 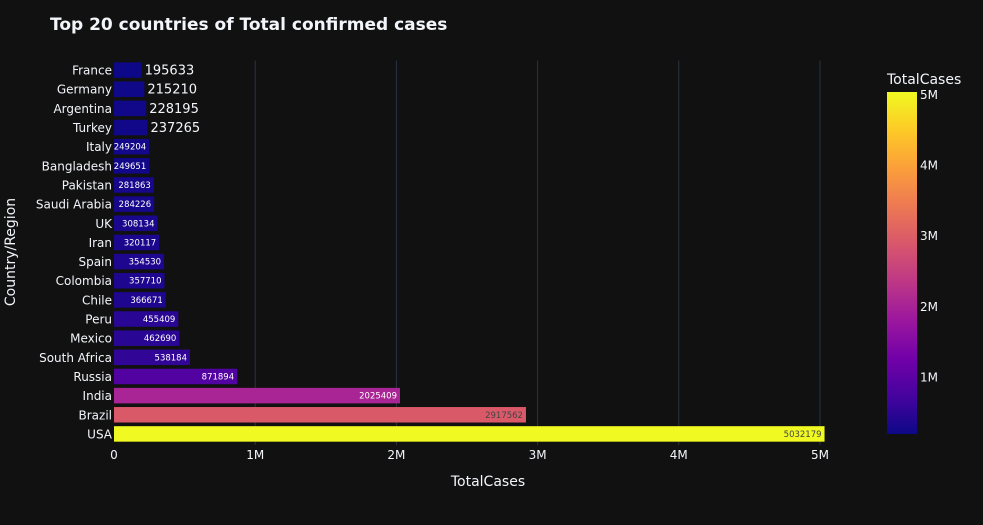 I want to click on data-label: 249204, so click(x=130, y=148).